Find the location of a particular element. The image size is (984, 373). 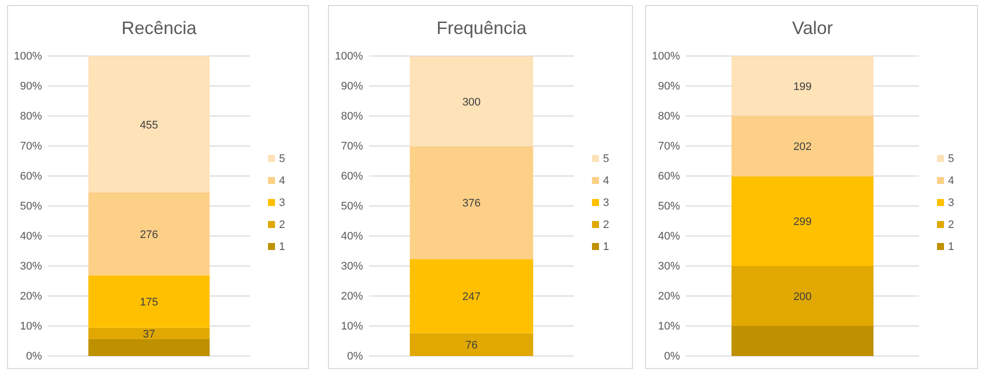

annotation: 175 is located at coordinates (149, 302).